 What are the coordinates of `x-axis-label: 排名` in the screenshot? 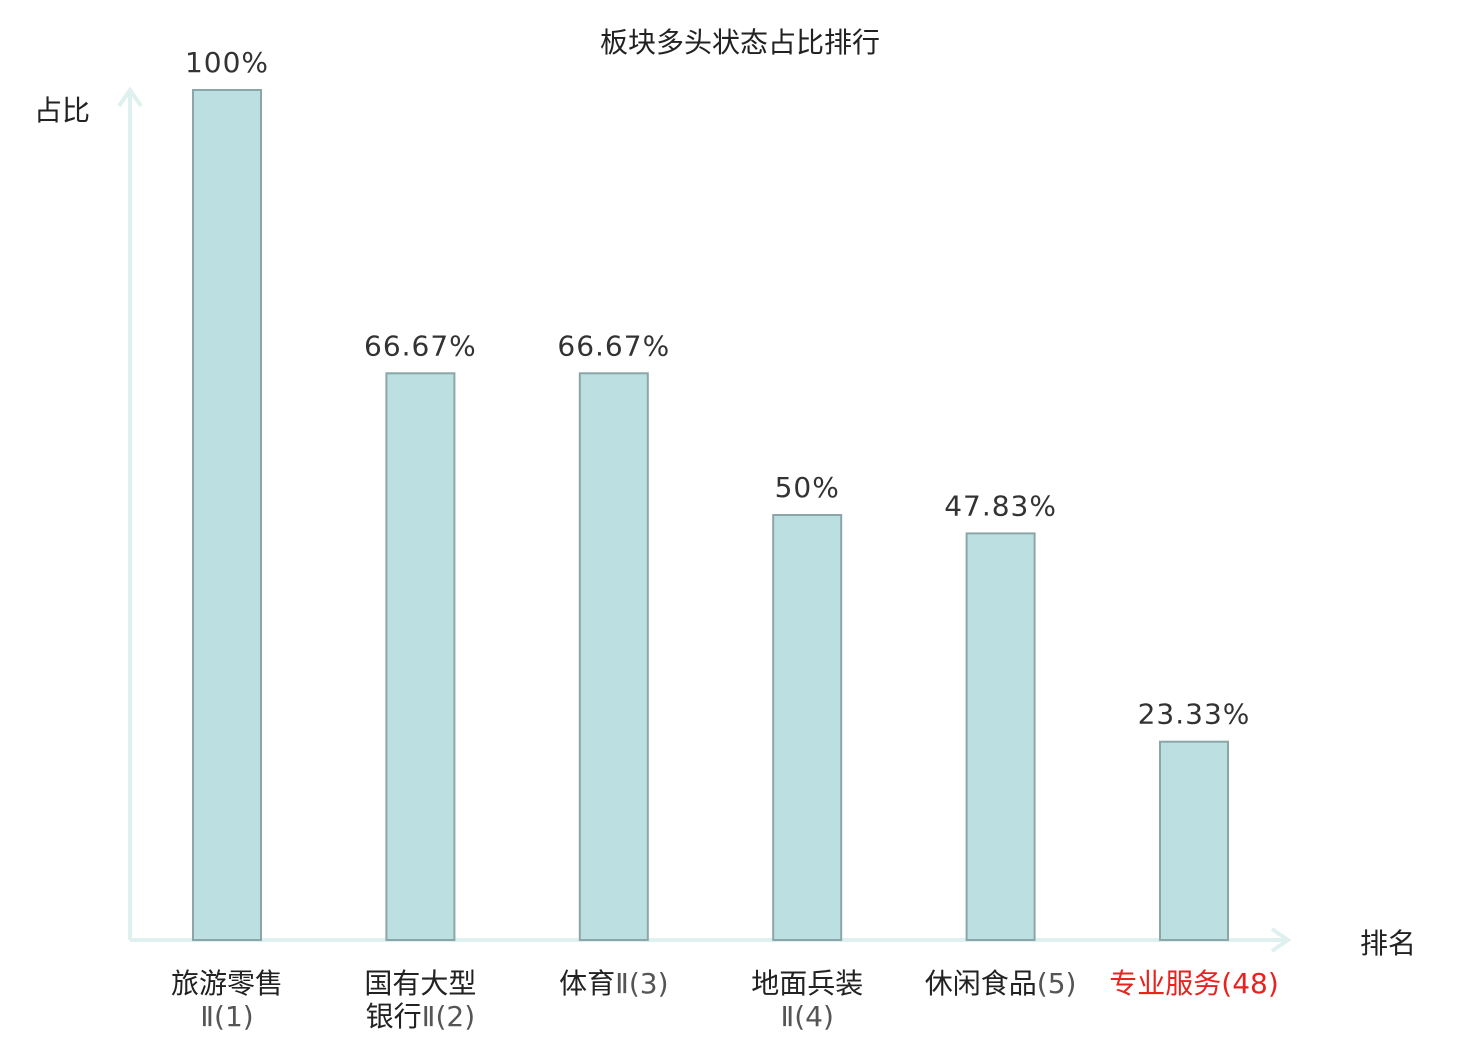 It's located at (1388, 943).